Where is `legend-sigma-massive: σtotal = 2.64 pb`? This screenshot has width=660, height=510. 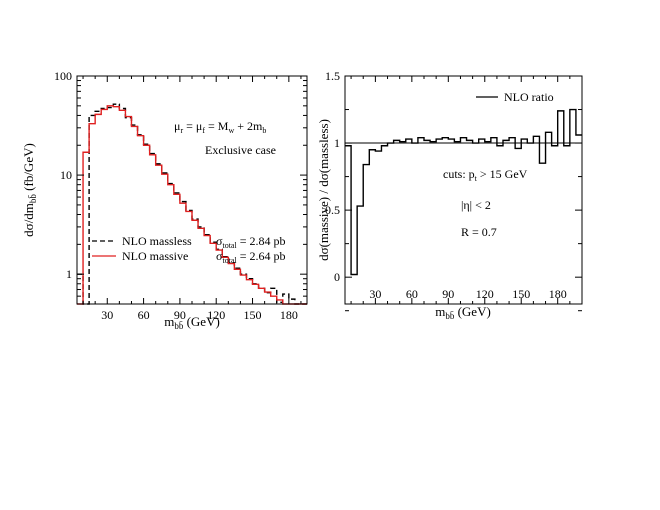
legend-sigma-massive: σtotal = 2.64 pb is located at coordinates (250, 257).